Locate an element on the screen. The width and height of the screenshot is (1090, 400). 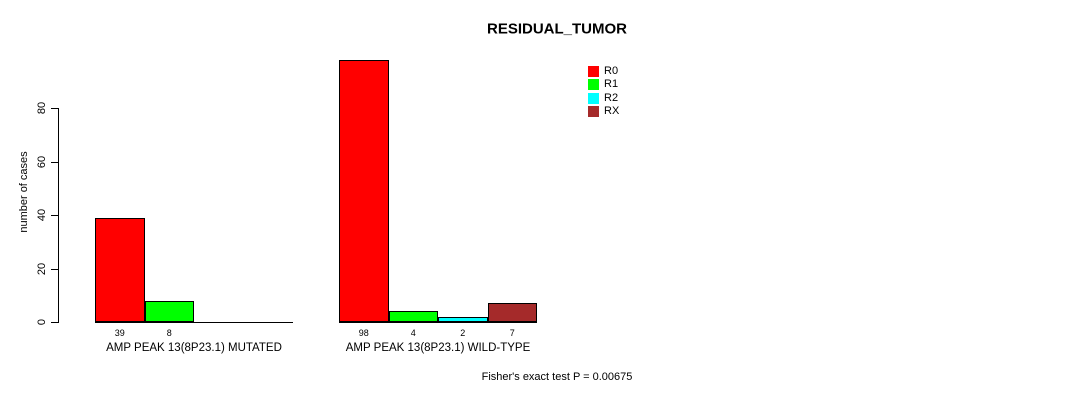
legend-label: R2 is located at coordinates (611, 97).